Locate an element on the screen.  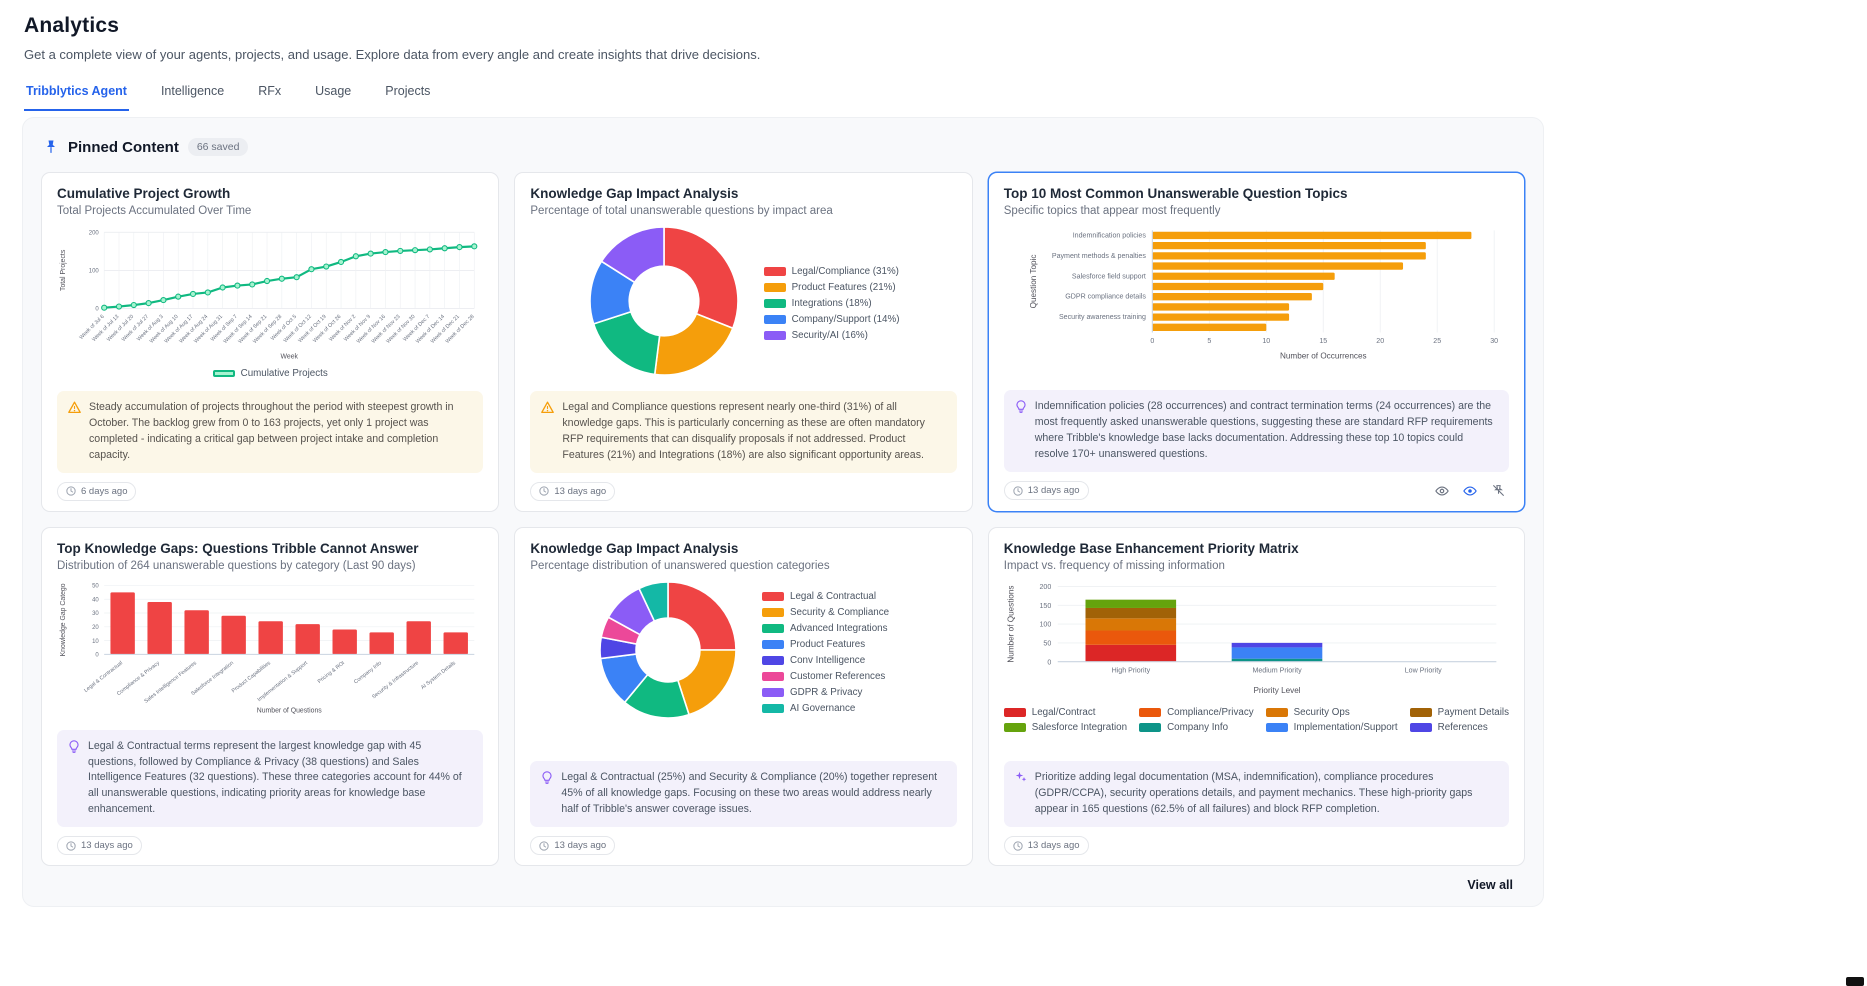
svg-text: 200 is located at coordinates (94, 233).